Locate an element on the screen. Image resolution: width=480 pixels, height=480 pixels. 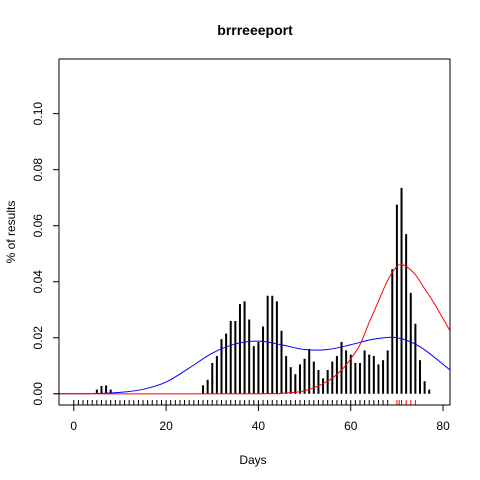
x-tick-label: 20 is located at coordinates (166, 426).